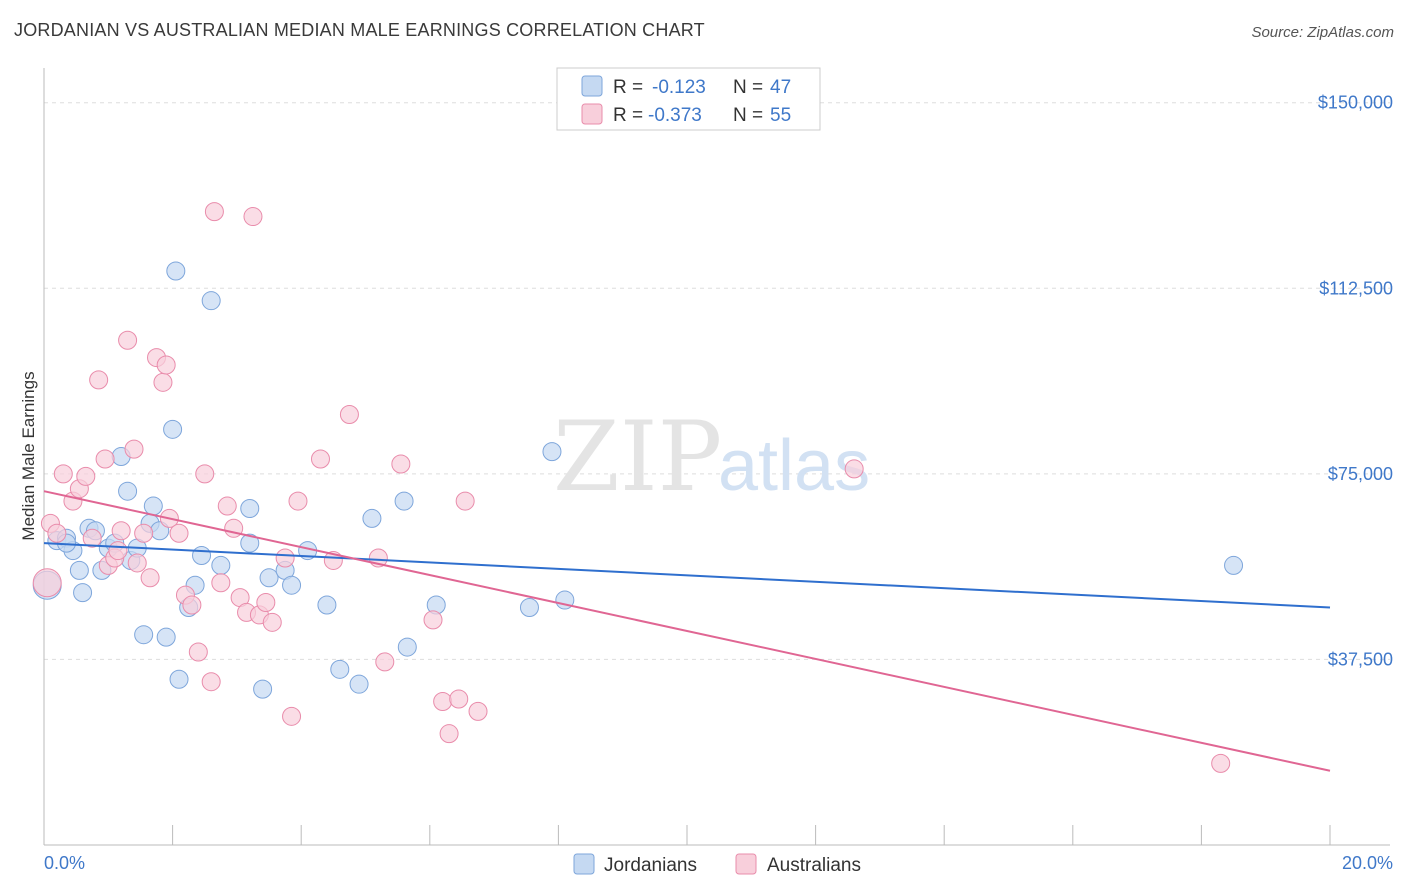 The height and width of the screenshot is (892, 1406). I want to click on source-label: Source: ZipAtlas.com, so click(1322, 32).